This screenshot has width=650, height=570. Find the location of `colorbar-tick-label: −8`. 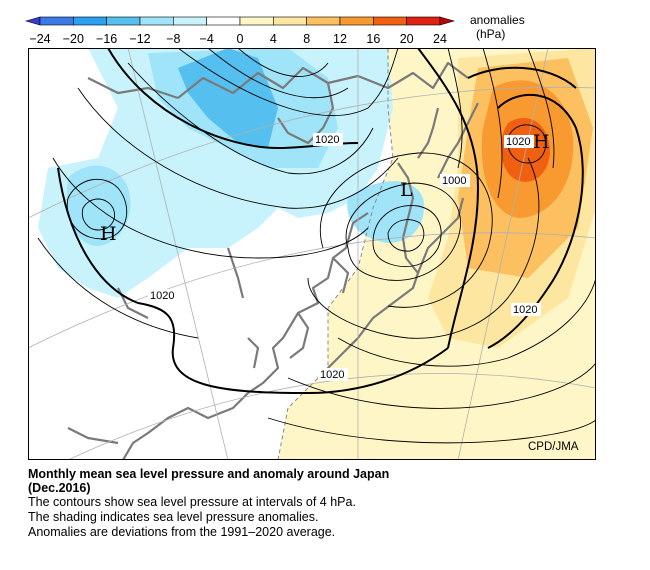

colorbar-tick-label: −8 is located at coordinates (173, 39).